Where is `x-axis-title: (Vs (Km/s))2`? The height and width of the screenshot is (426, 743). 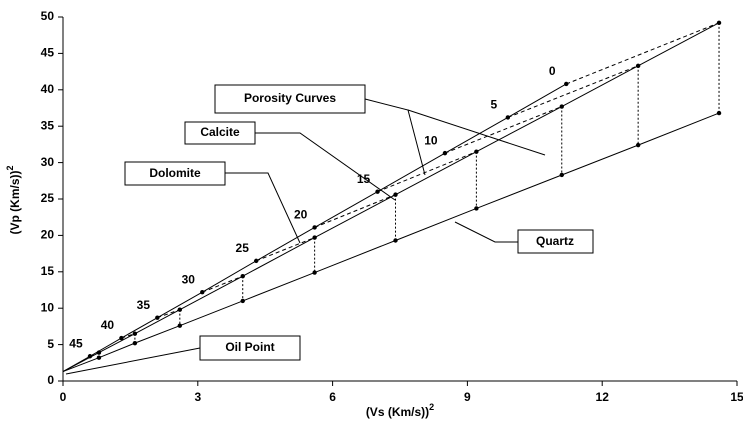 x-axis-title: (Vs (Km/s))2 is located at coordinates (400, 410).